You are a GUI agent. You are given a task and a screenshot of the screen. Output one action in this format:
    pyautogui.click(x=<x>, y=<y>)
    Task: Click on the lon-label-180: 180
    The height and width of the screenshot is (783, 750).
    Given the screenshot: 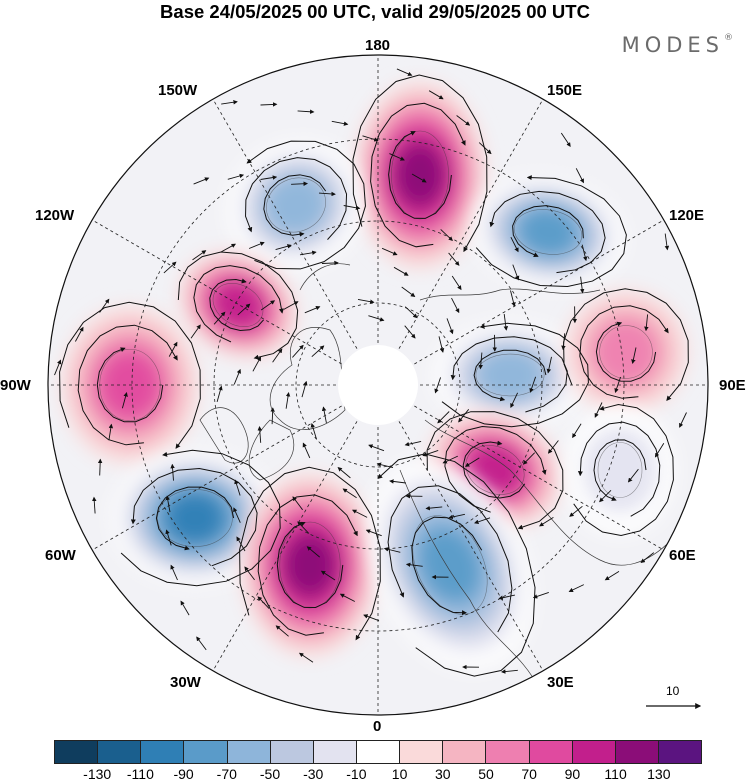 What is the action you would take?
    pyautogui.click(x=378, y=45)
    